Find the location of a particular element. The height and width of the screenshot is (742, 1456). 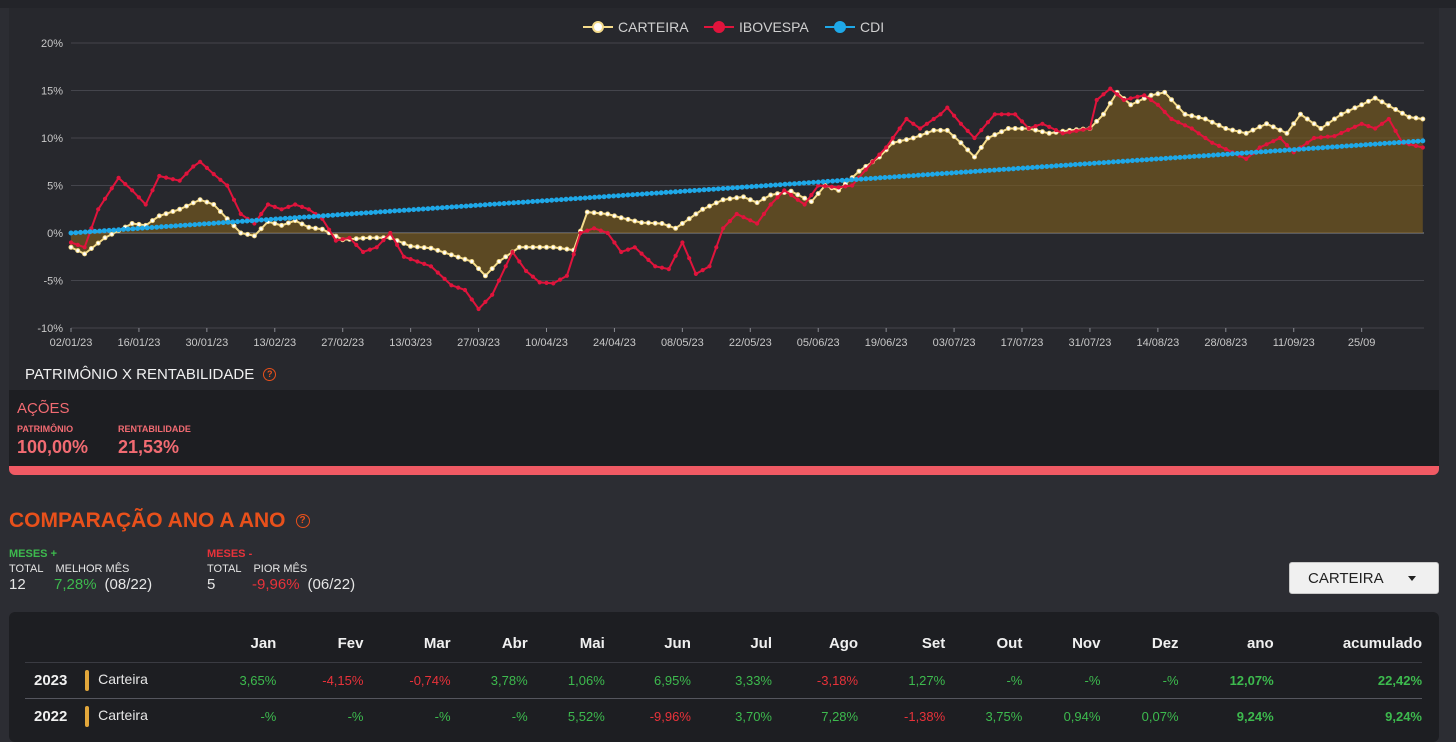

legend-cdi: CDI is located at coordinates (854, 27).